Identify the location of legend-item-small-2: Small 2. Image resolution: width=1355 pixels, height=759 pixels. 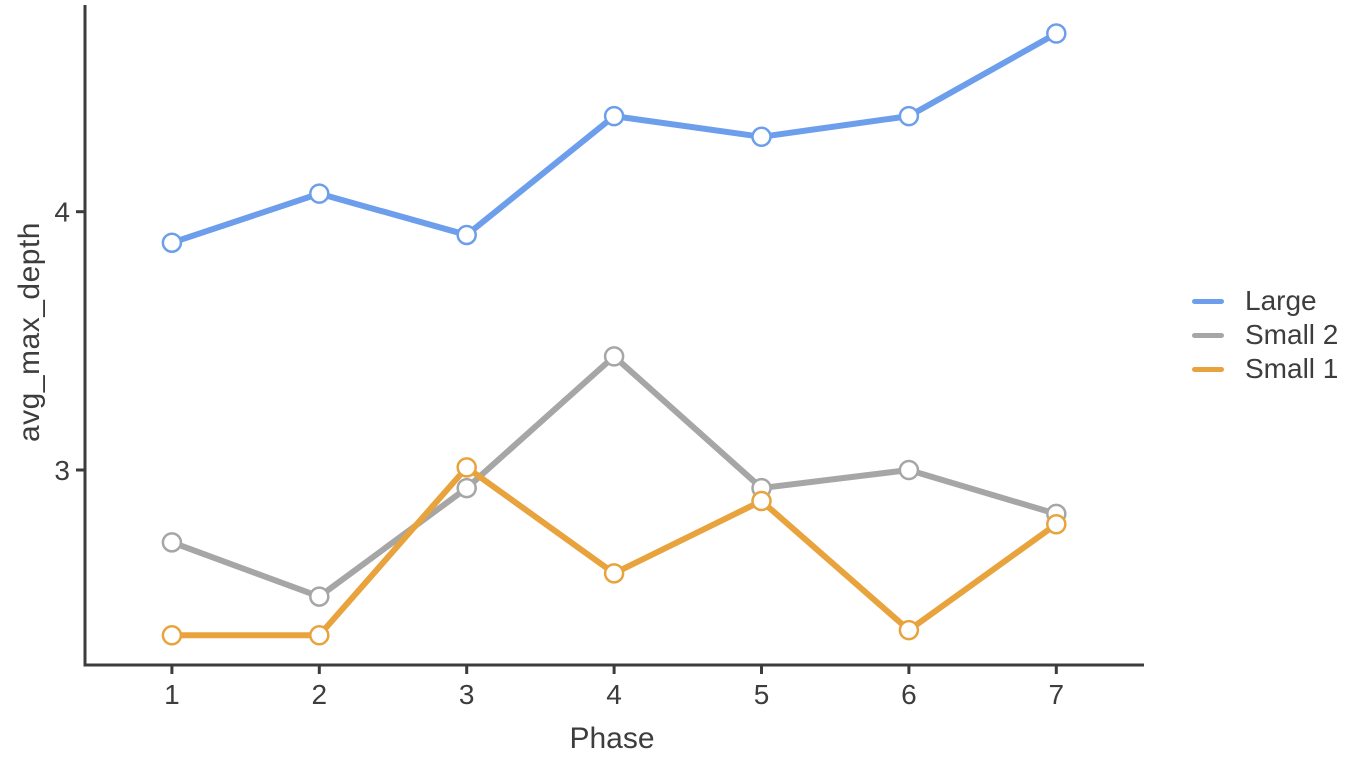
(1265, 334).